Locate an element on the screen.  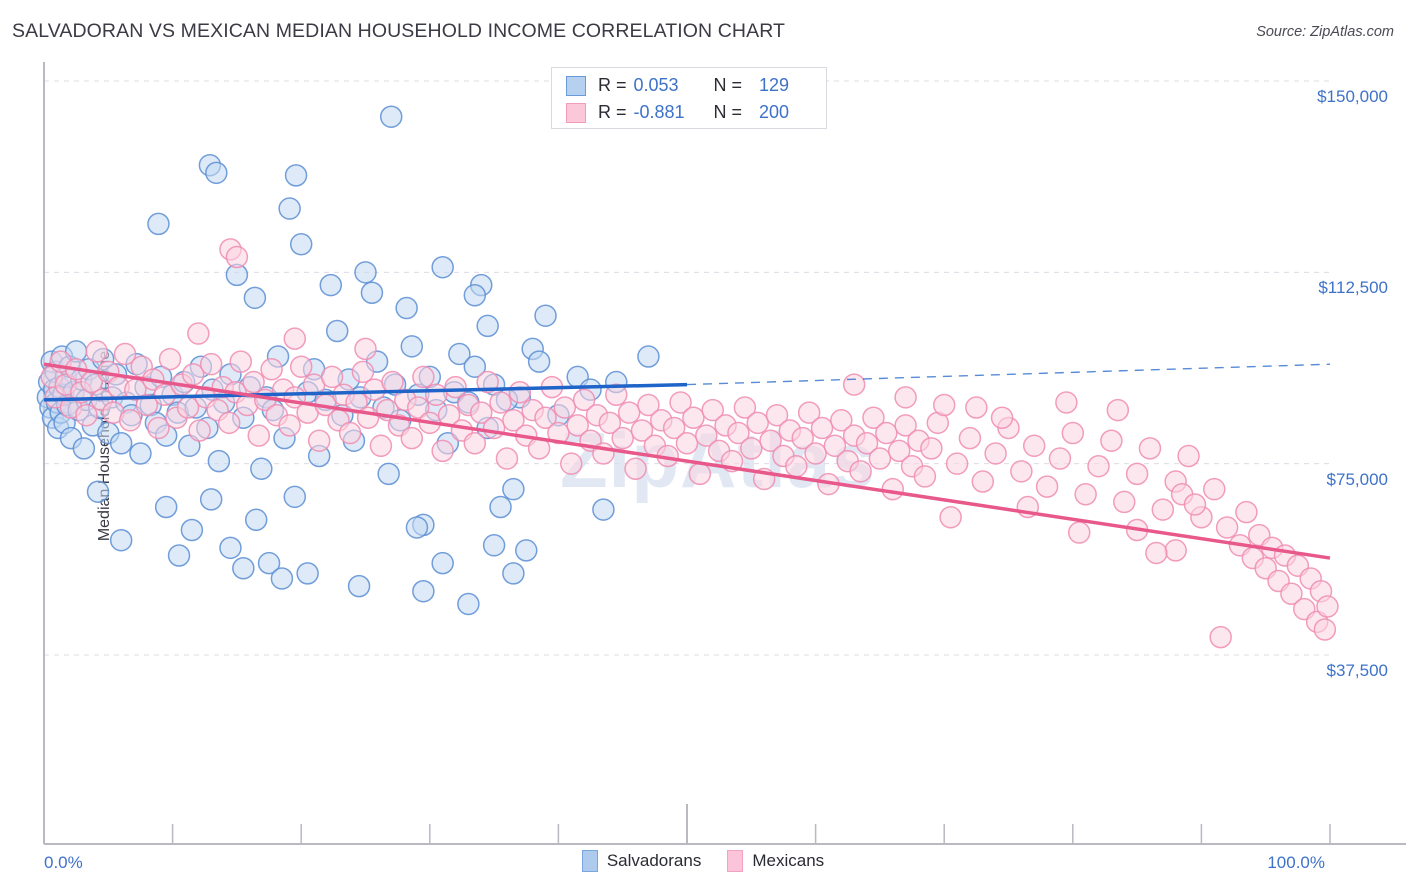
stats-n-value-mexicans: 200 is located at coordinates (774, 112).